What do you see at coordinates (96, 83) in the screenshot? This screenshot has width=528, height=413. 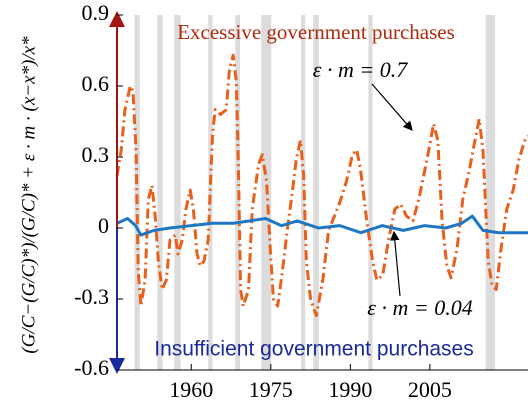 I see `y-tick-label: 0.6` at bounding box center [96, 83].